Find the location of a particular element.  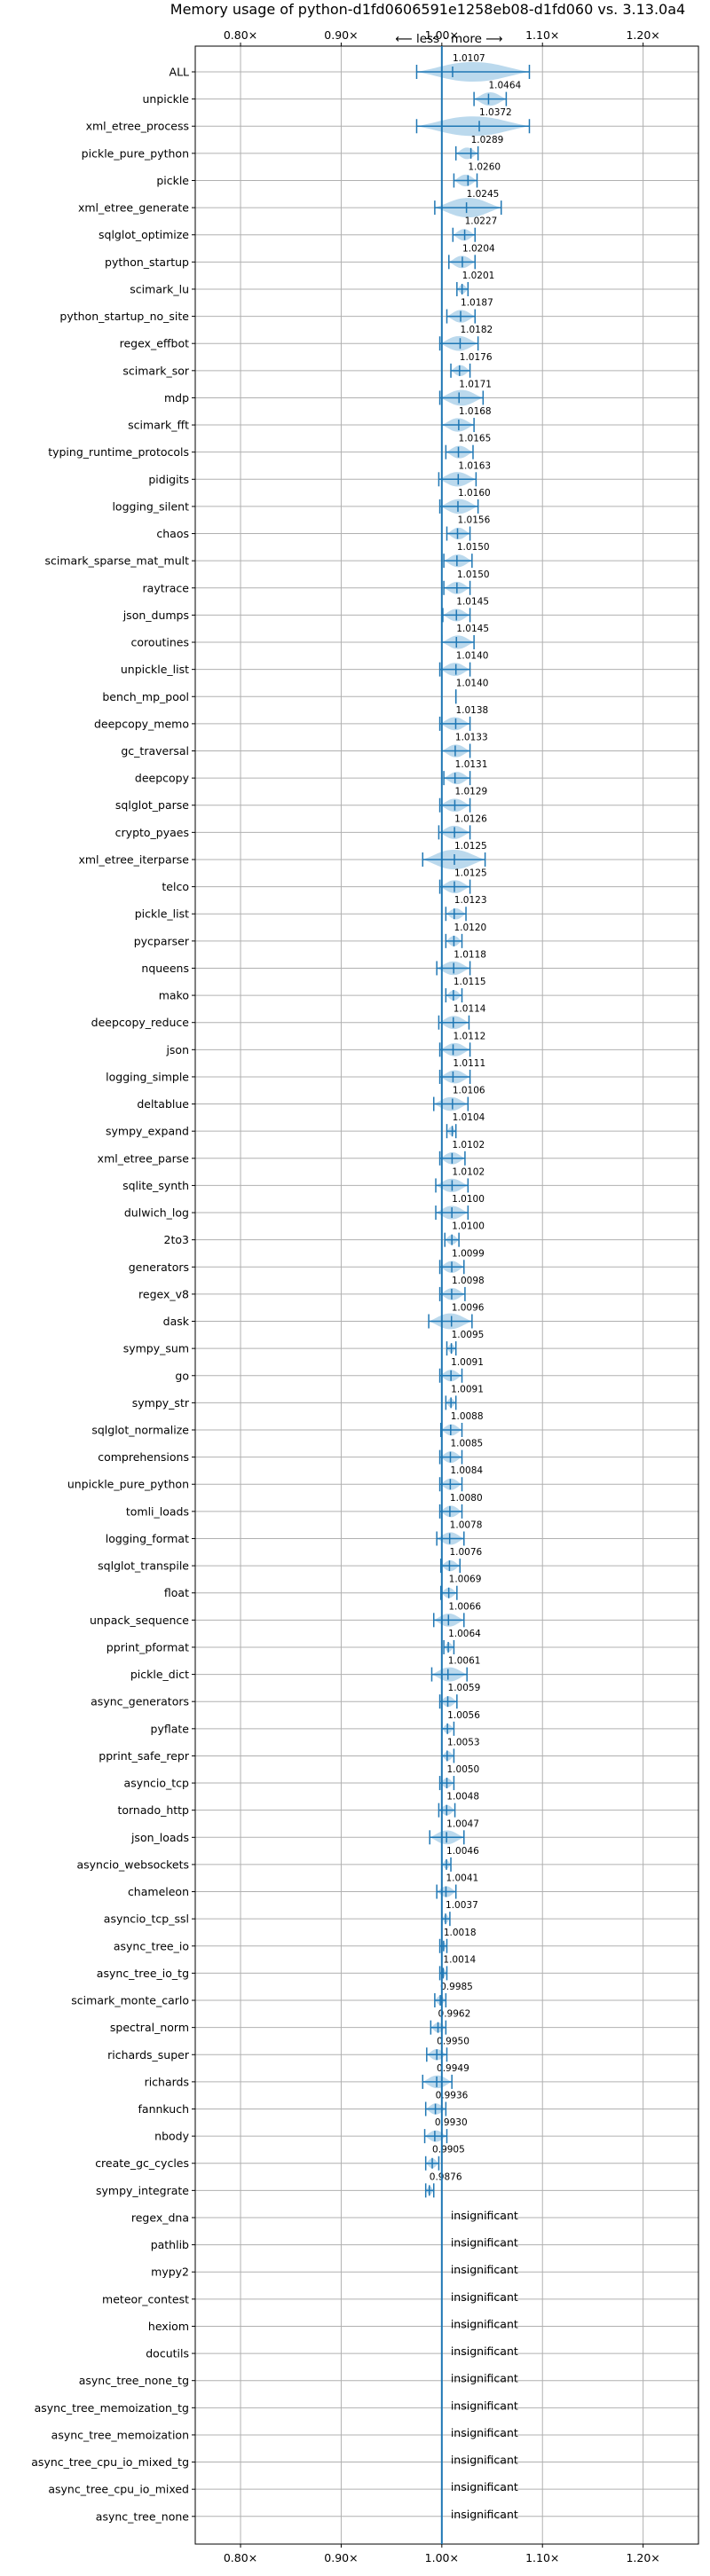

value-label: 1.0078 is located at coordinates (466, 1525).